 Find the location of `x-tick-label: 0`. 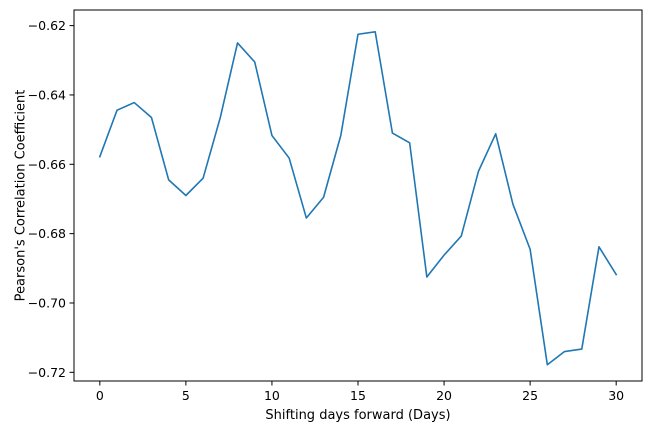

x-tick-label: 0 is located at coordinates (100, 395).